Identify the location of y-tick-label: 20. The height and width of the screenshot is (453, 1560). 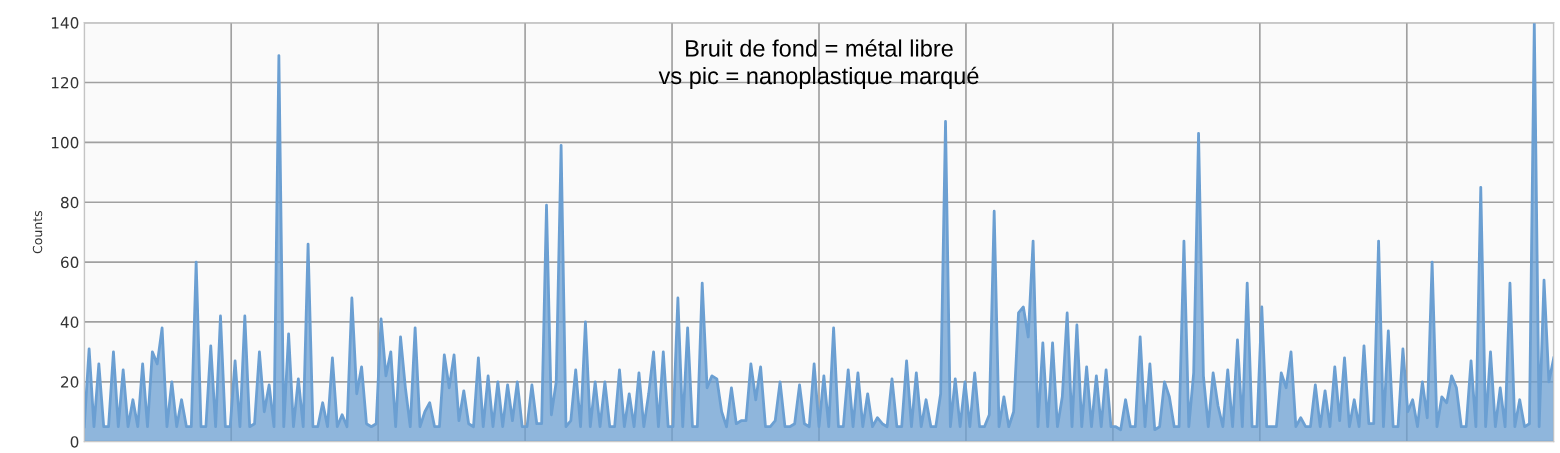
(70, 382).